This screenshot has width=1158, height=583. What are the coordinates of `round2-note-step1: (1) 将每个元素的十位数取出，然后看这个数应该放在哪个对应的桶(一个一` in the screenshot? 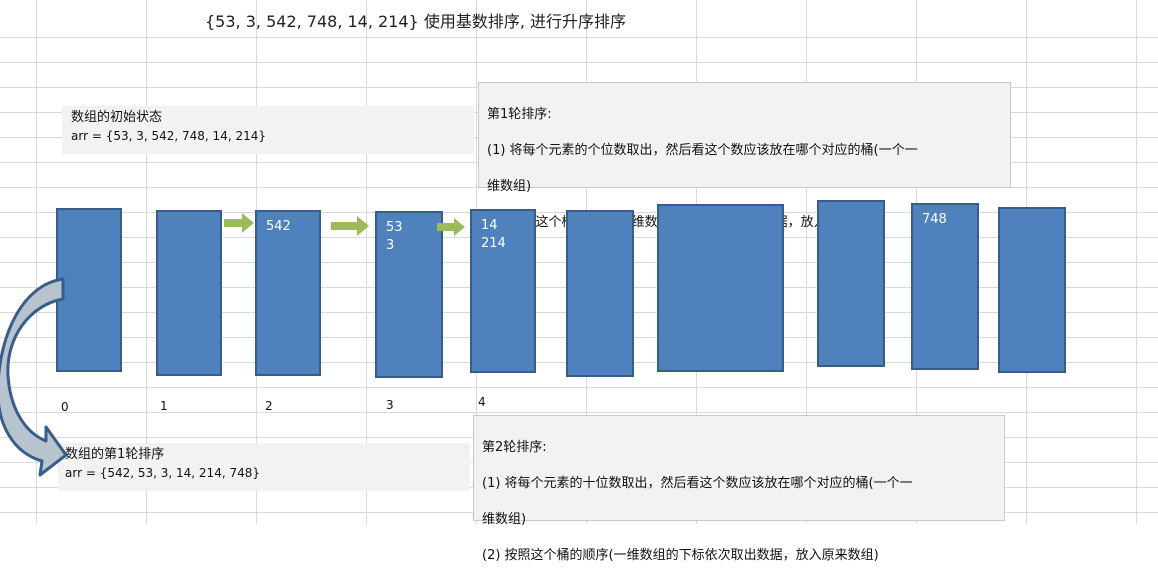 It's located at (697, 483).